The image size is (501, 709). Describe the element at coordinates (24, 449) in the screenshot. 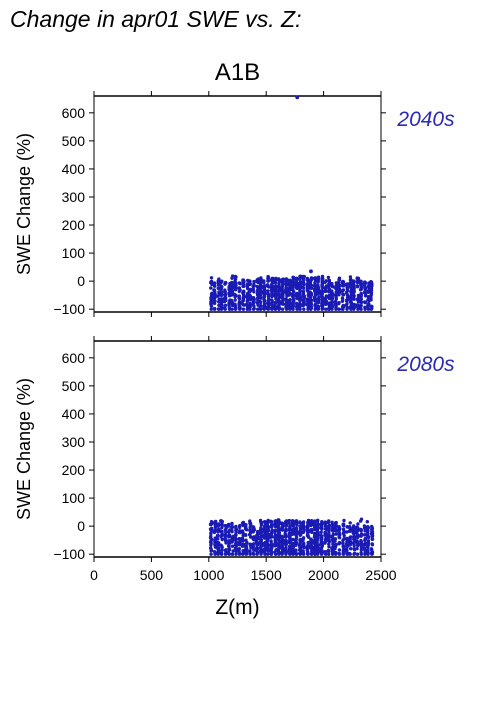

I see `y-axis-label: SWE Change (%)` at that location.